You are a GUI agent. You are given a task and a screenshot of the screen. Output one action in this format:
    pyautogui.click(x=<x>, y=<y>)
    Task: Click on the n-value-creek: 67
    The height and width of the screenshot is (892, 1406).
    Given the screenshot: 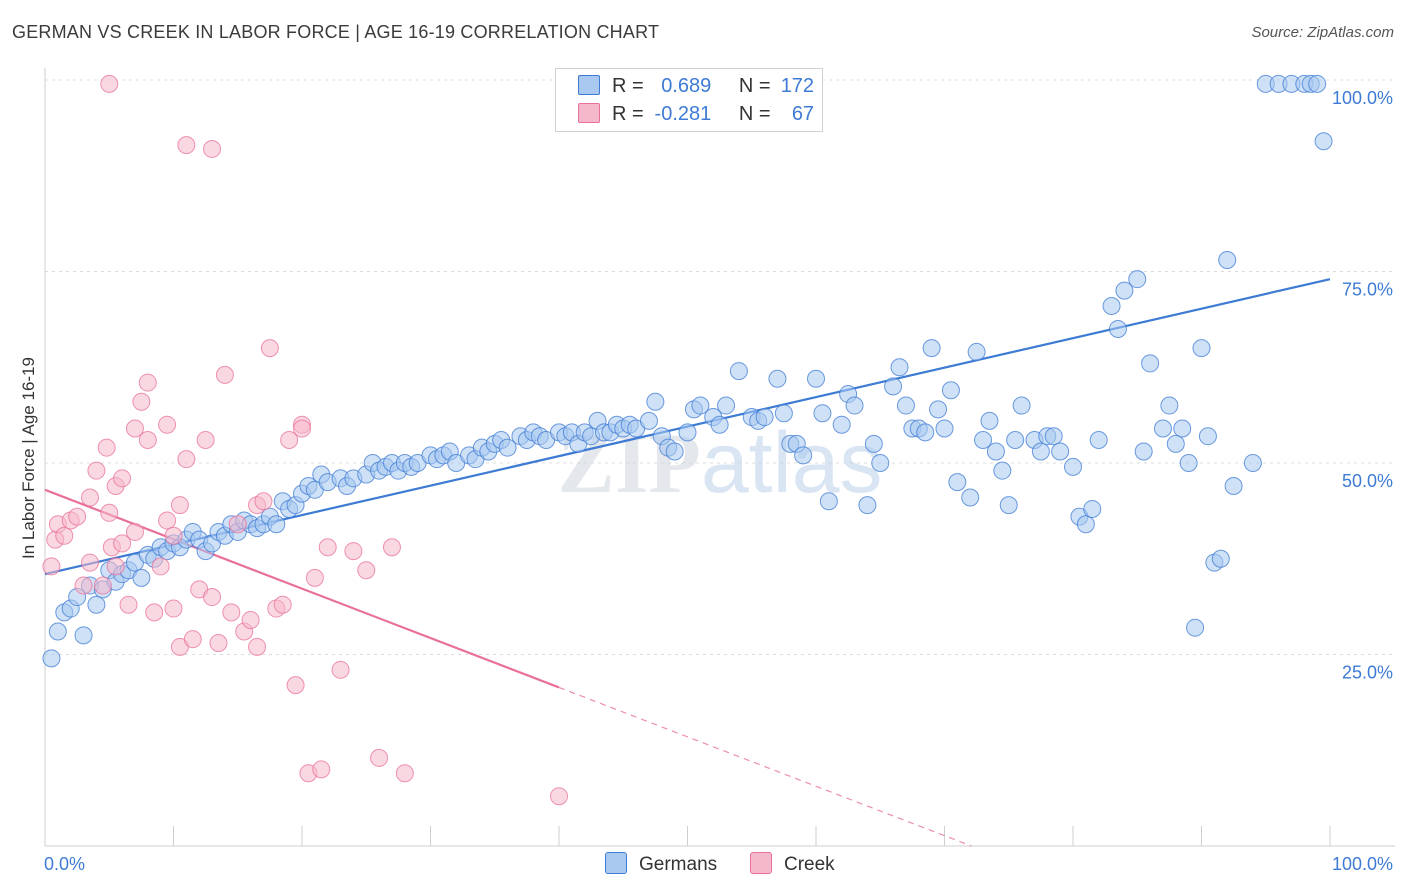 What is the action you would take?
    pyautogui.click(x=803, y=114)
    